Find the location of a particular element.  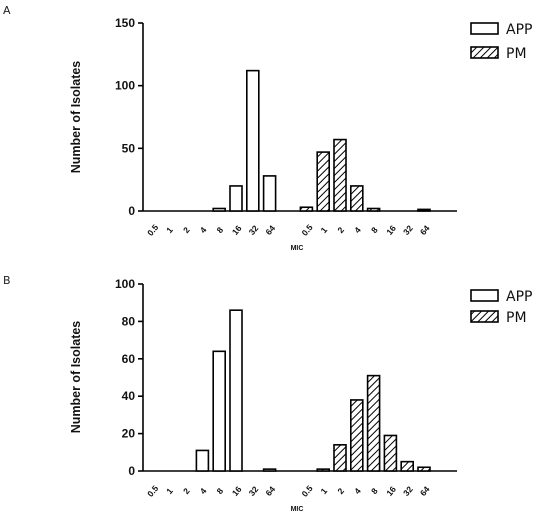

panel-a-letter: A is located at coordinates (7, 10).